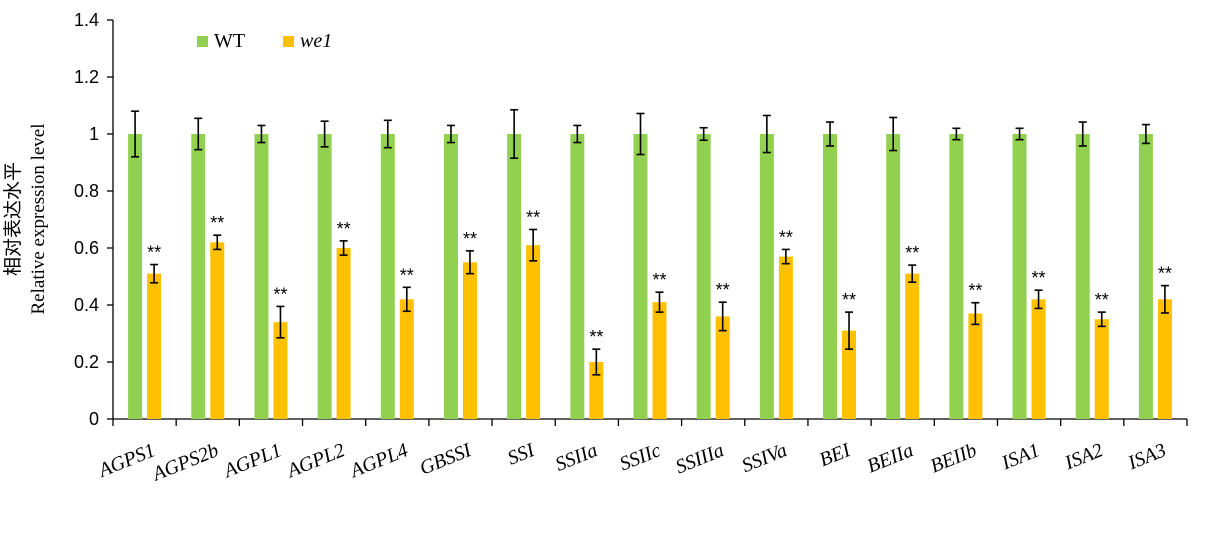  What do you see at coordinates (316, 41) in the screenshot?
I see `legend-label-we1: we1` at bounding box center [316, 41].